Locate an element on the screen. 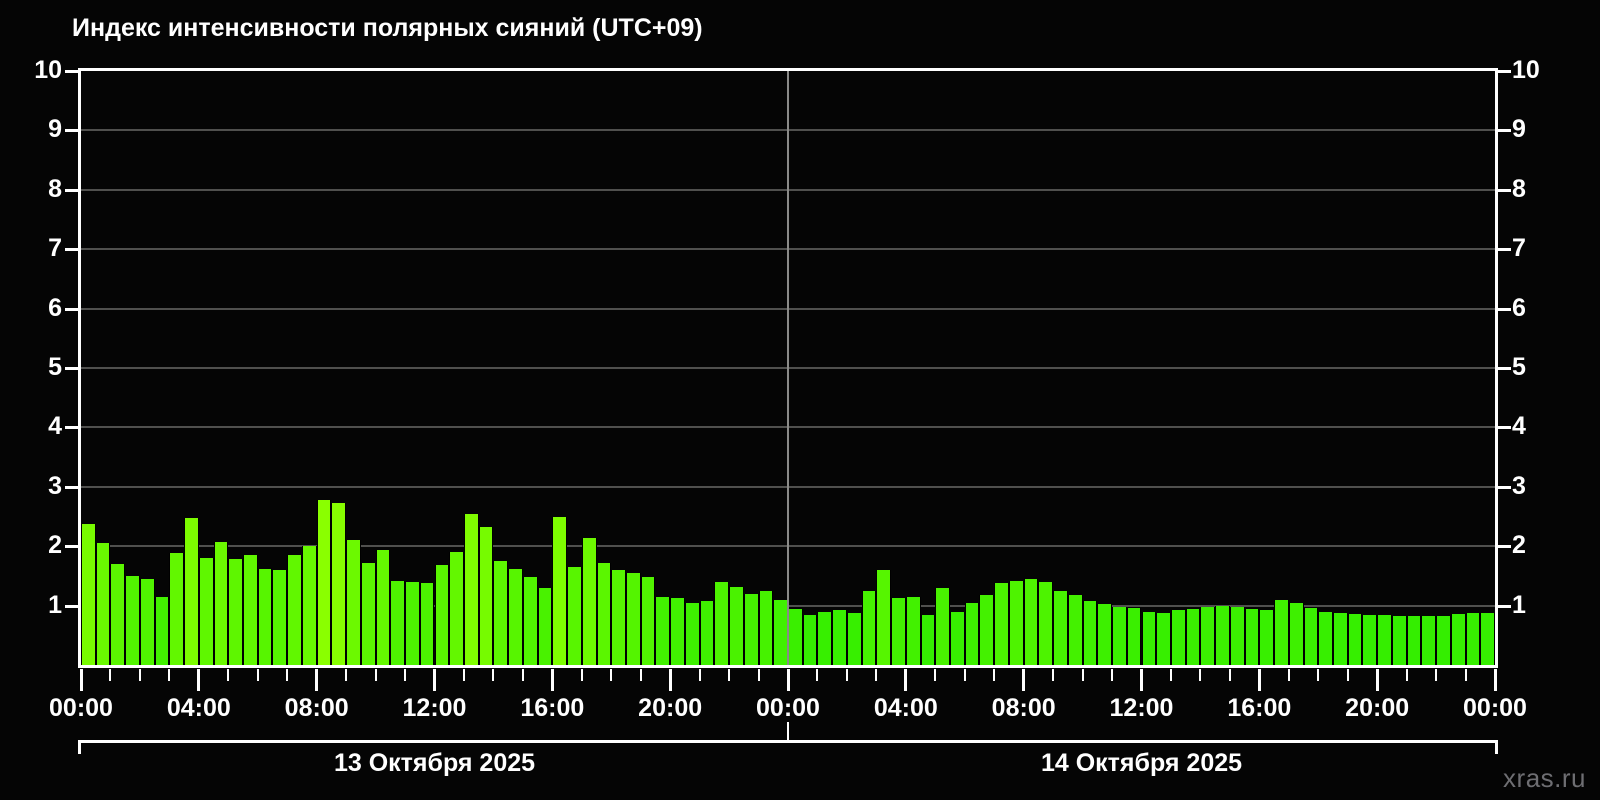 The image size is (1600, 800). y-label-left-1: 1 is located at coordinates (55, 604).